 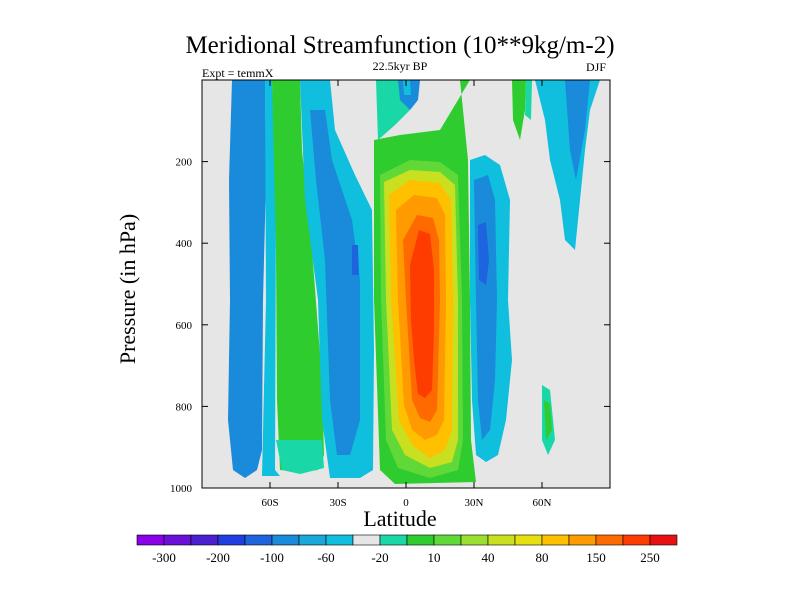 I want to click on colorbar-label: -200, so click(x=218, y=557).